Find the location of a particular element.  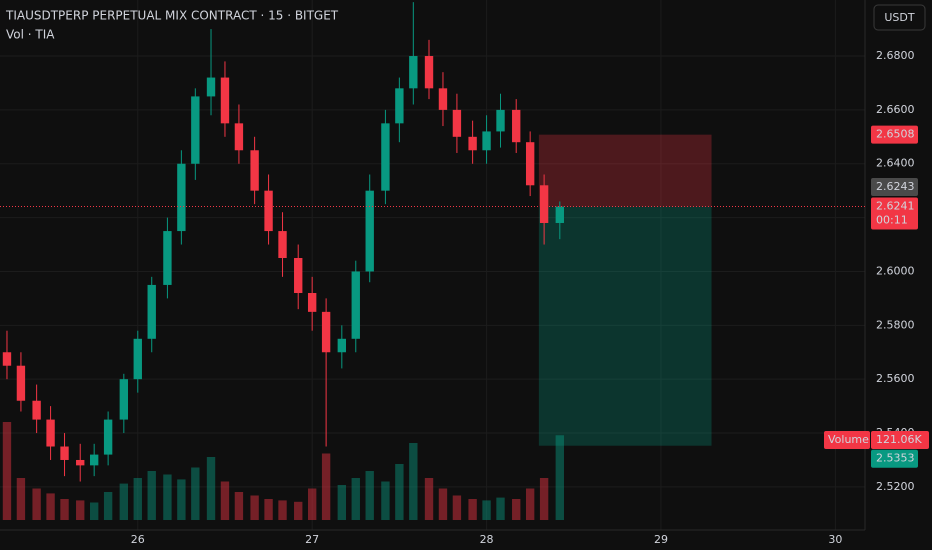

currency-label: USDT is located at coordinates (899, 17).